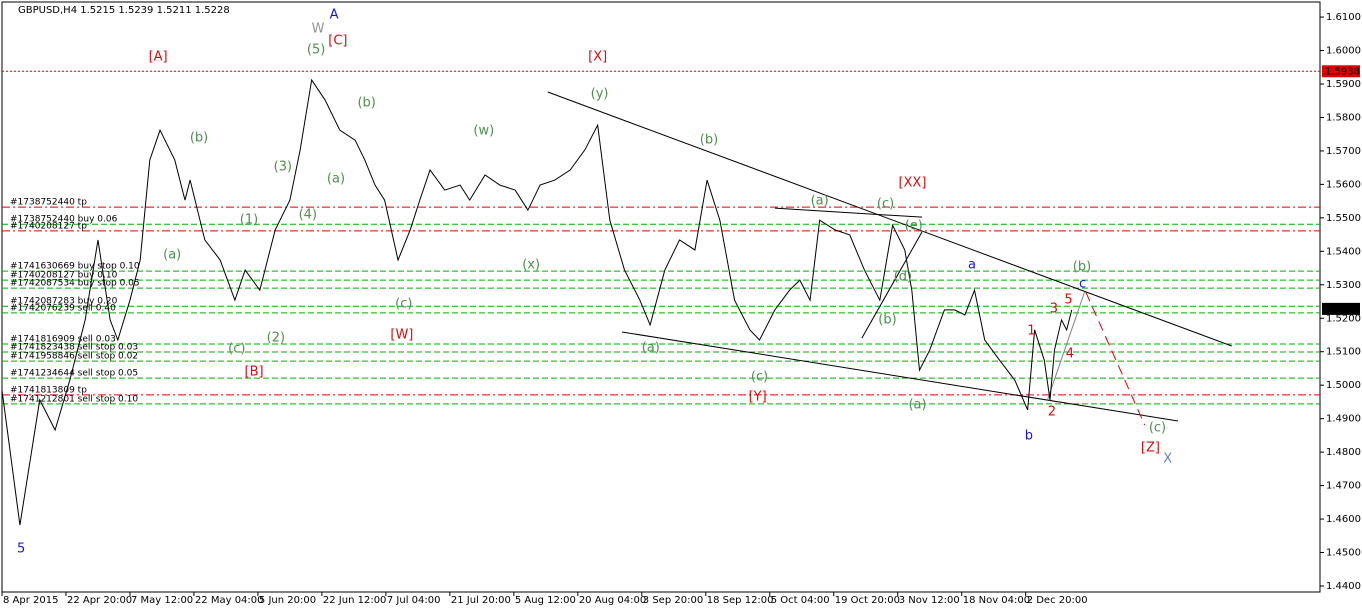 Image resolution: width=1362 pixels, height=608 pixels. I want to click on y-tick-label: 1.5400, so click(1343, 251).